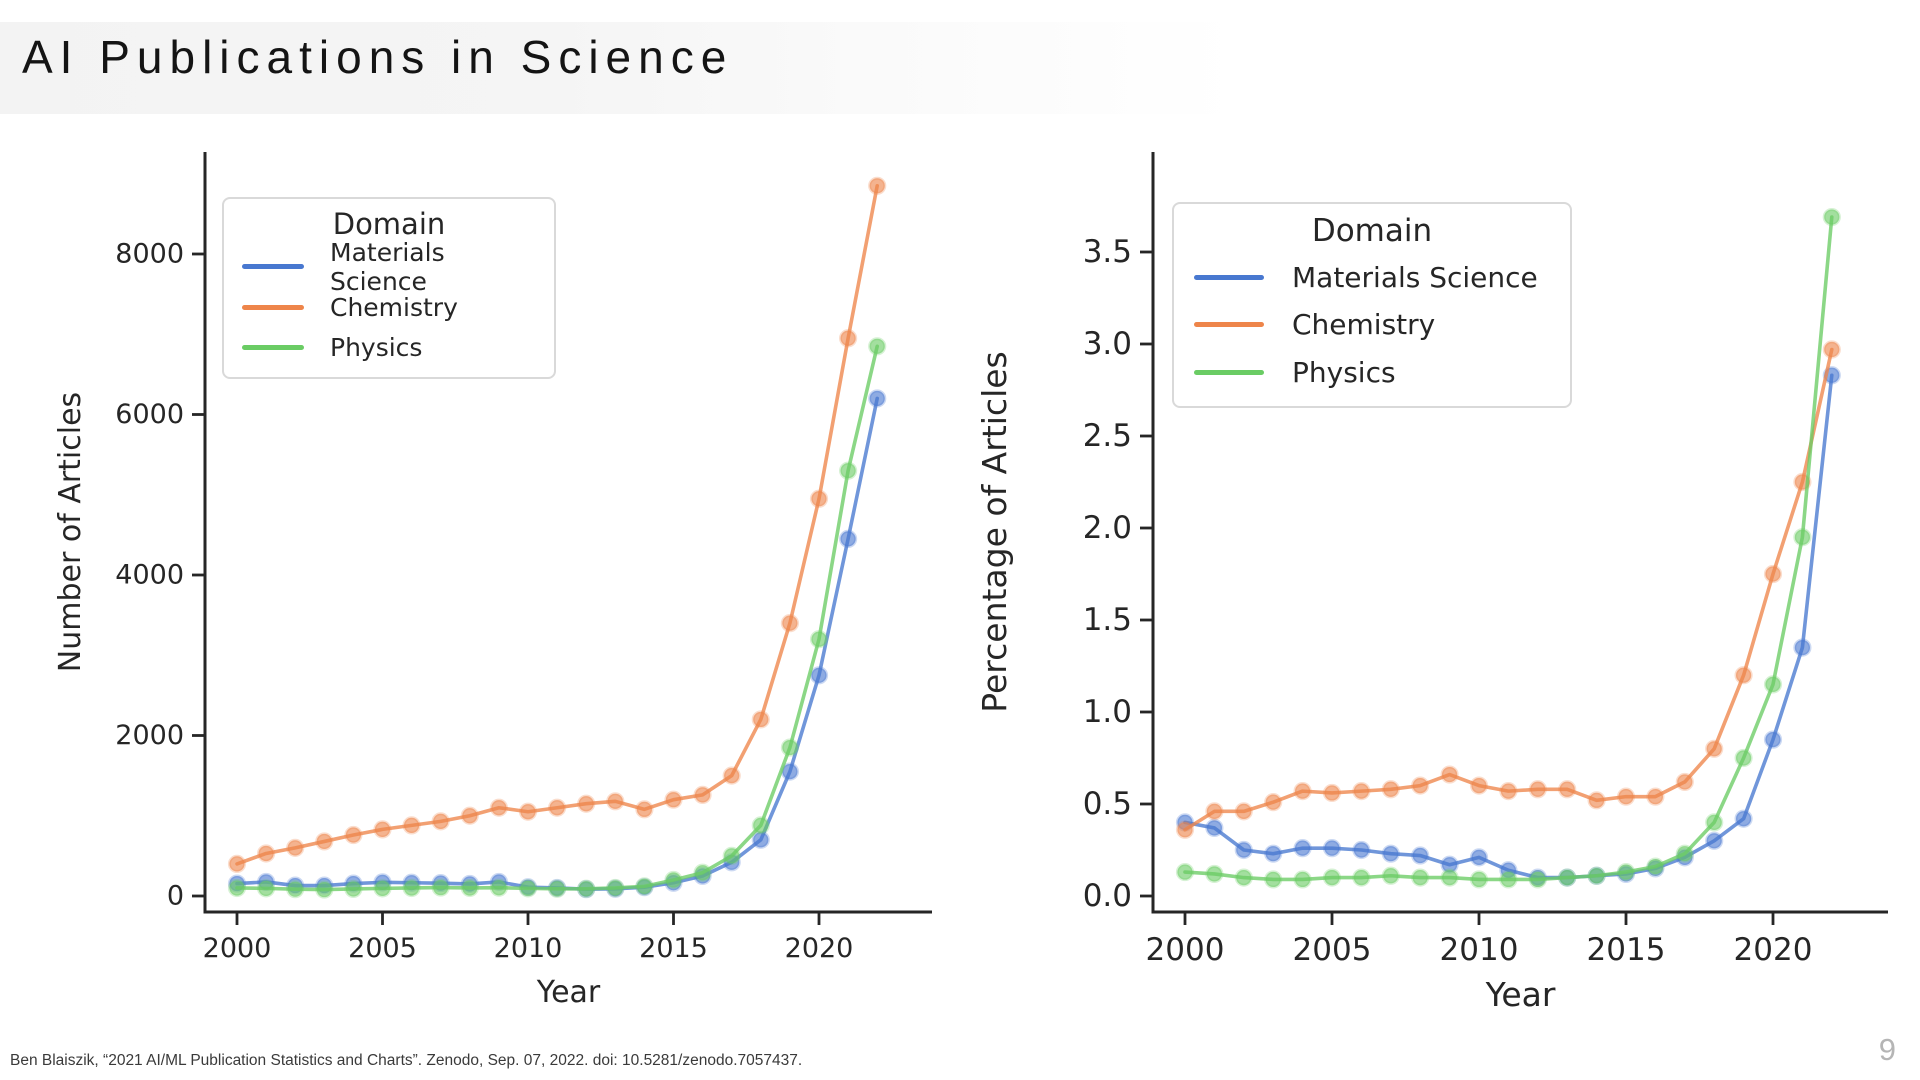 The width and height of the screenshot is (1920, 1080). What do you see at coordinates (1185, 950) in the screenshot?
I see `x-tick-label: 2000` at bounding box center [1185, 950].